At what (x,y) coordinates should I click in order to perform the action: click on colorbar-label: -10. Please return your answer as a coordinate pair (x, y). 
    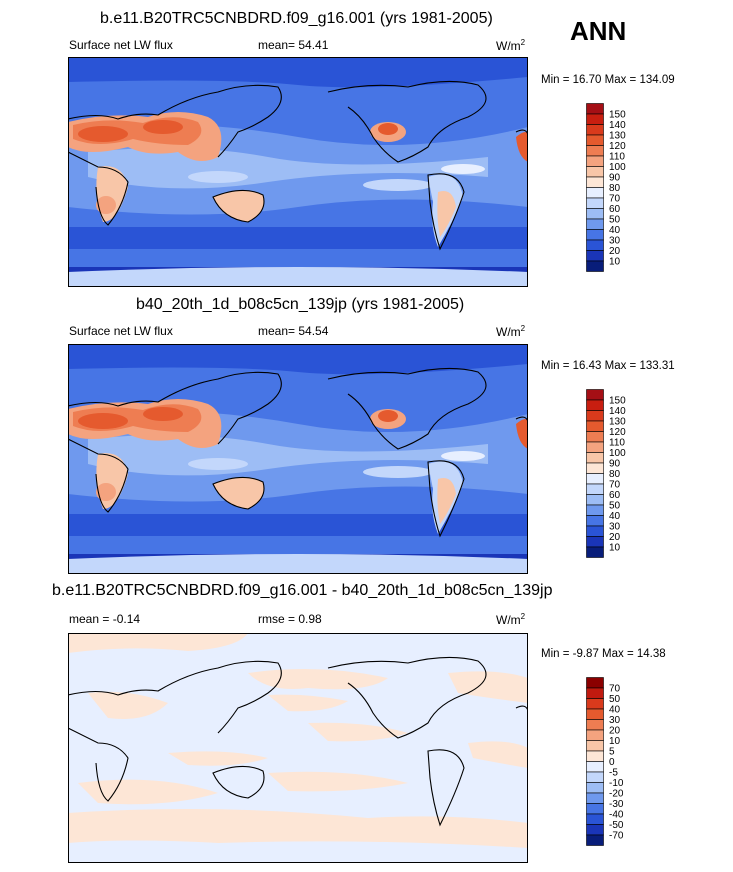
    Looking at the image, I should click on (616, 783).